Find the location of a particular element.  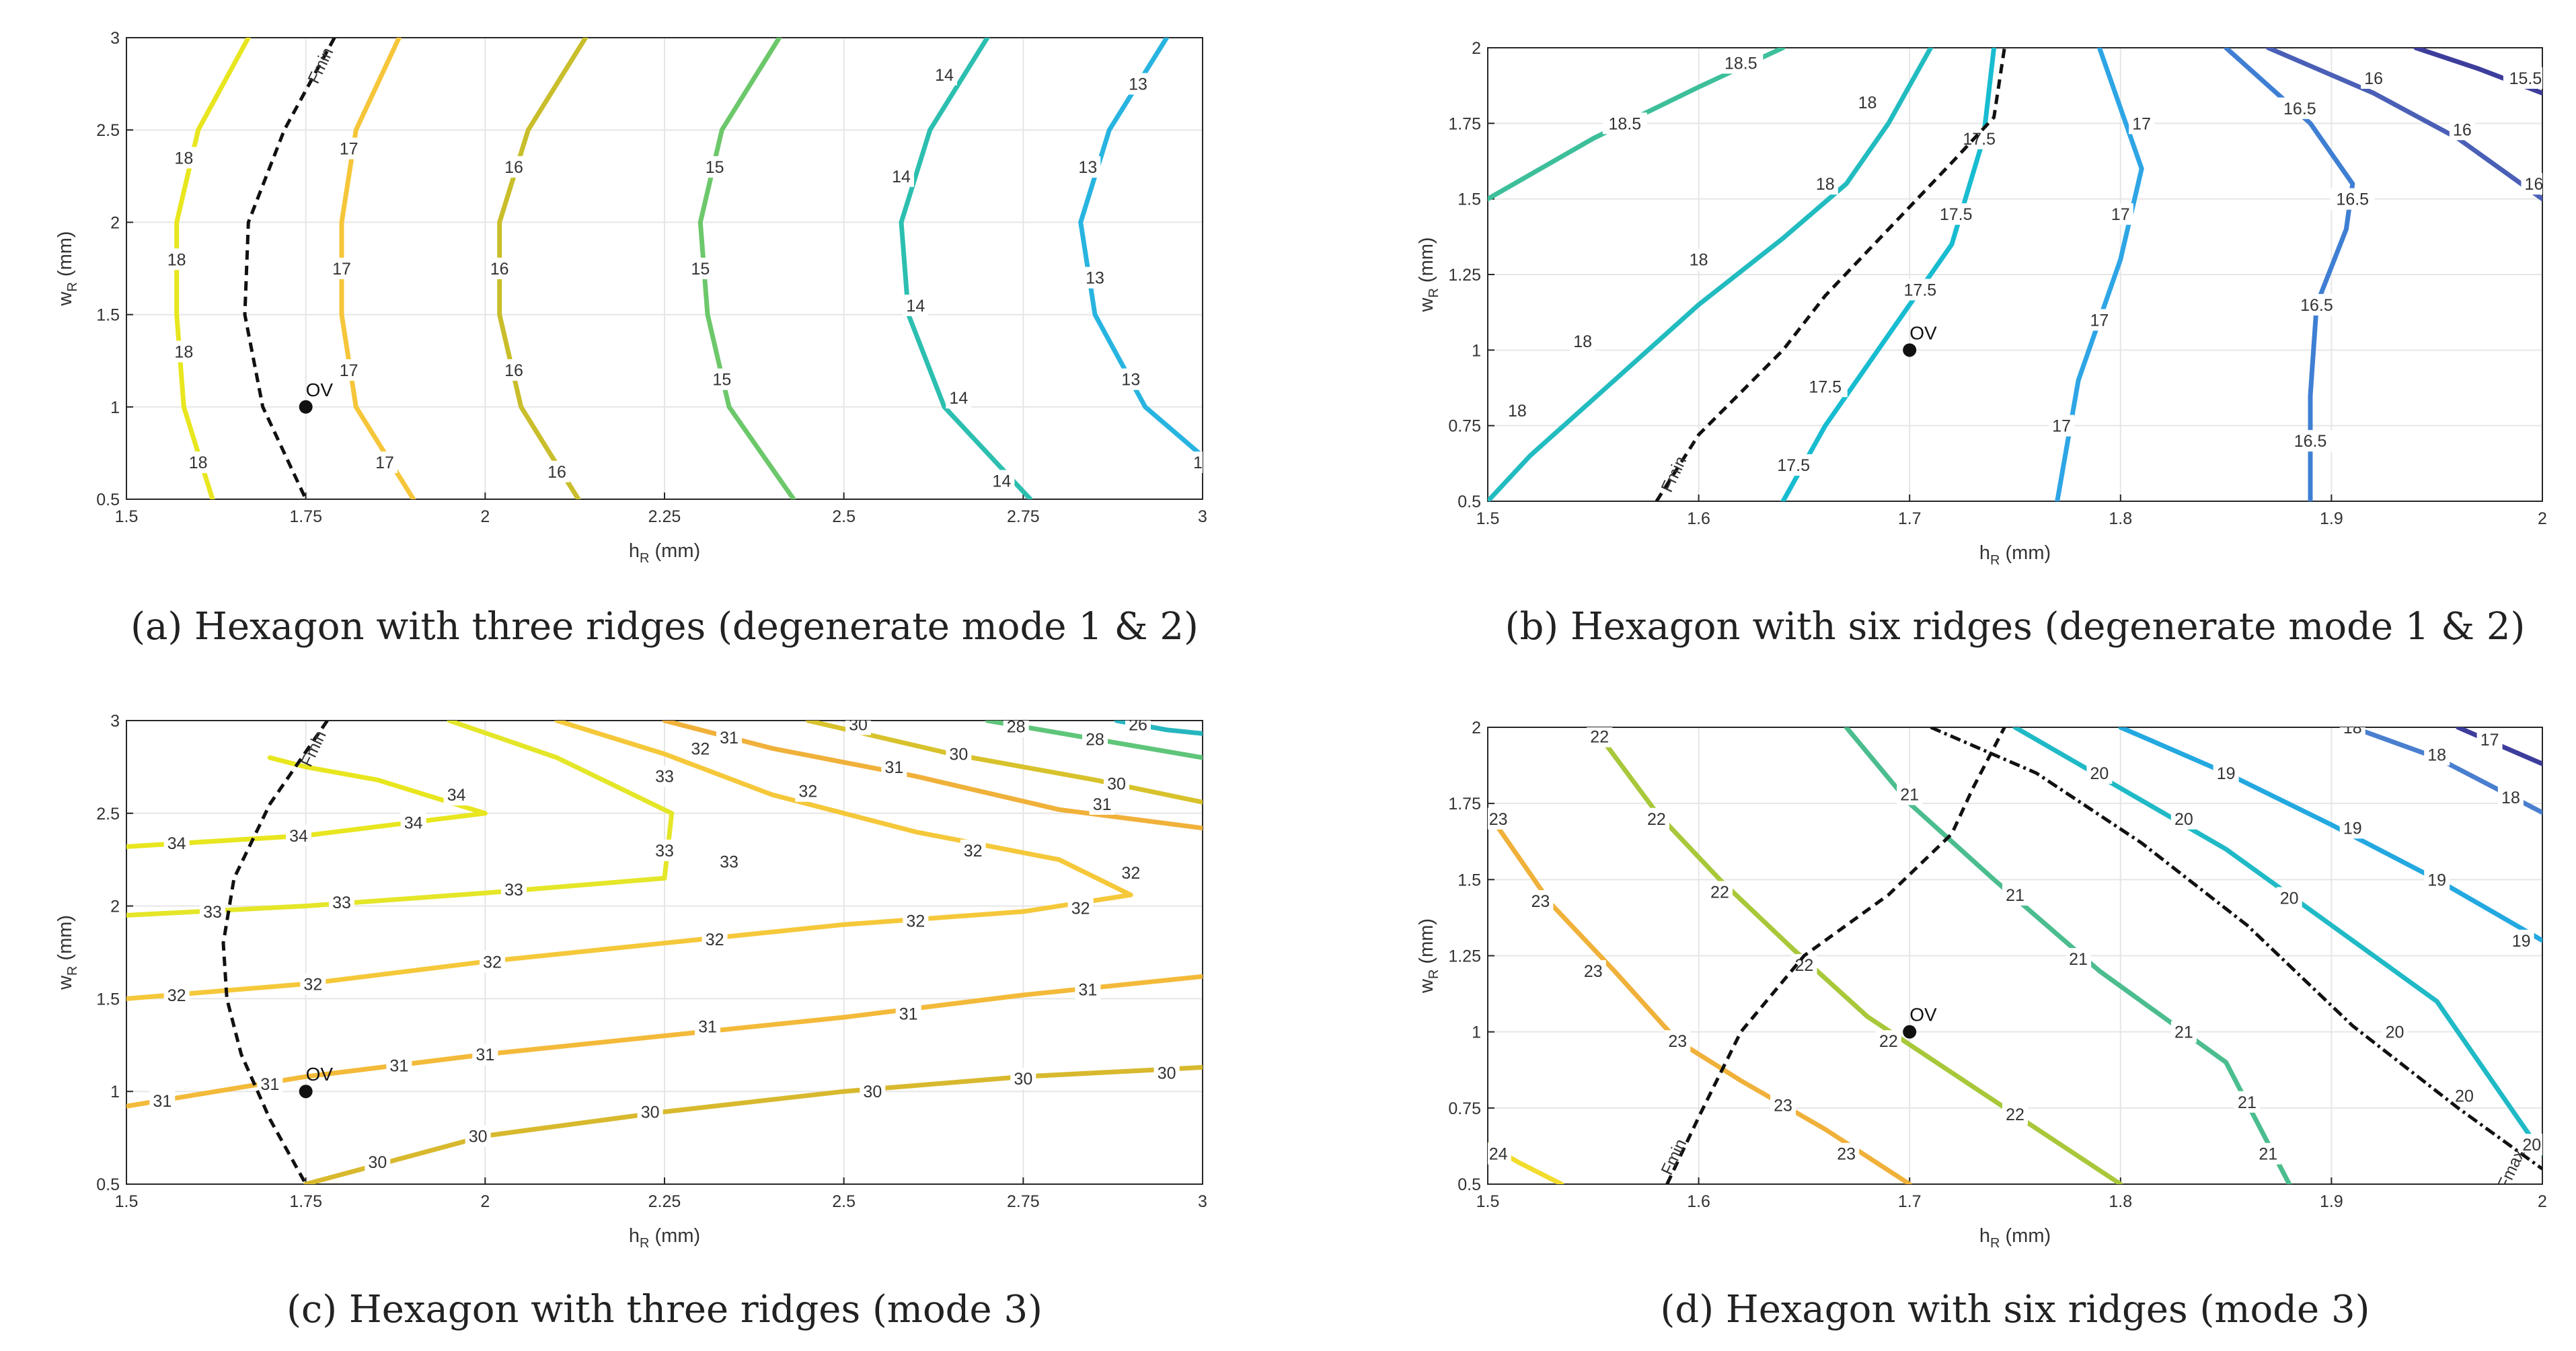

contour-label: 22 is located at coordinates (1656, 819).